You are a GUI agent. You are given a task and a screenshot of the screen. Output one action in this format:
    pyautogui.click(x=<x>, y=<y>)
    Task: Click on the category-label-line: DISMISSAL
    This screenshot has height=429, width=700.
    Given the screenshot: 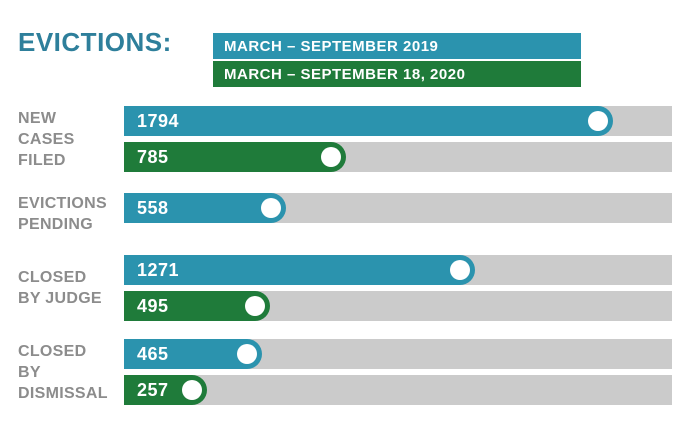 What is the action you would take?
    pyautogui.click(x=63, y=393)
    